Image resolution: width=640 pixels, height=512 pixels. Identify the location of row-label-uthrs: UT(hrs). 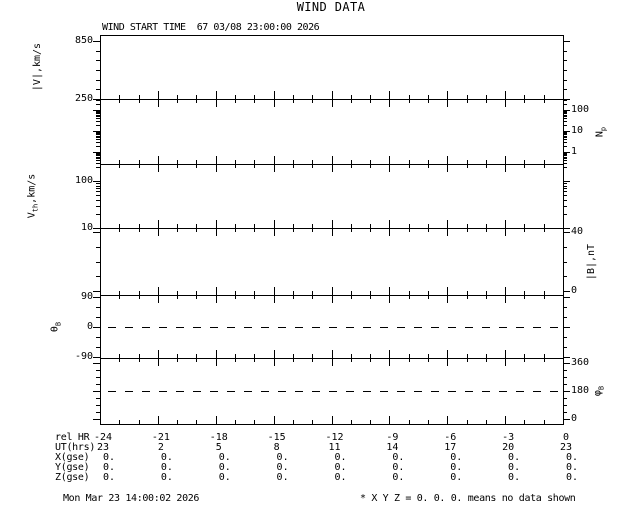
(75, 447).